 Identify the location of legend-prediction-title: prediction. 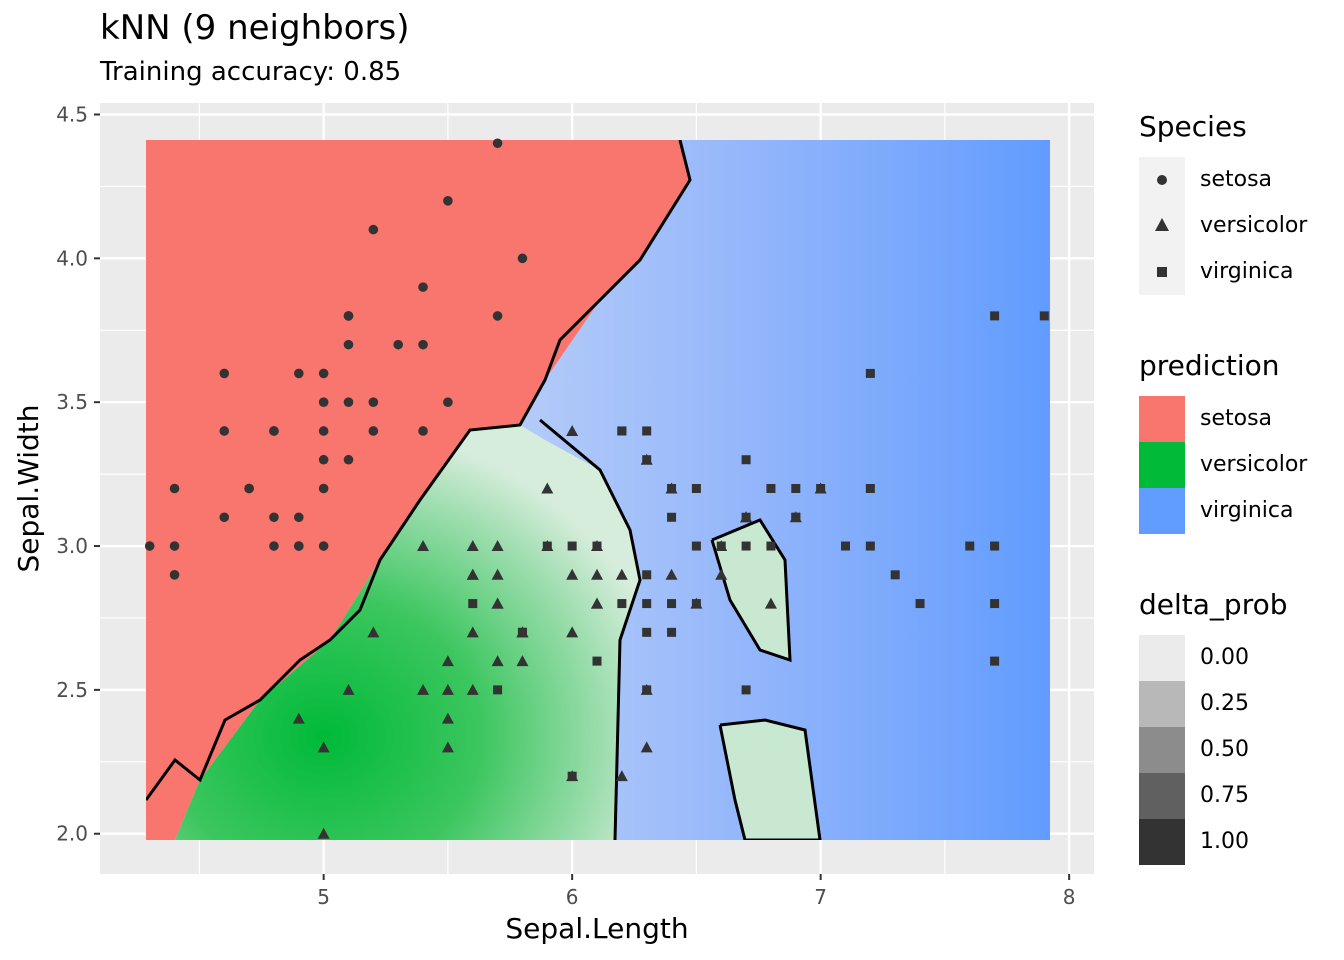
(1209, 365).